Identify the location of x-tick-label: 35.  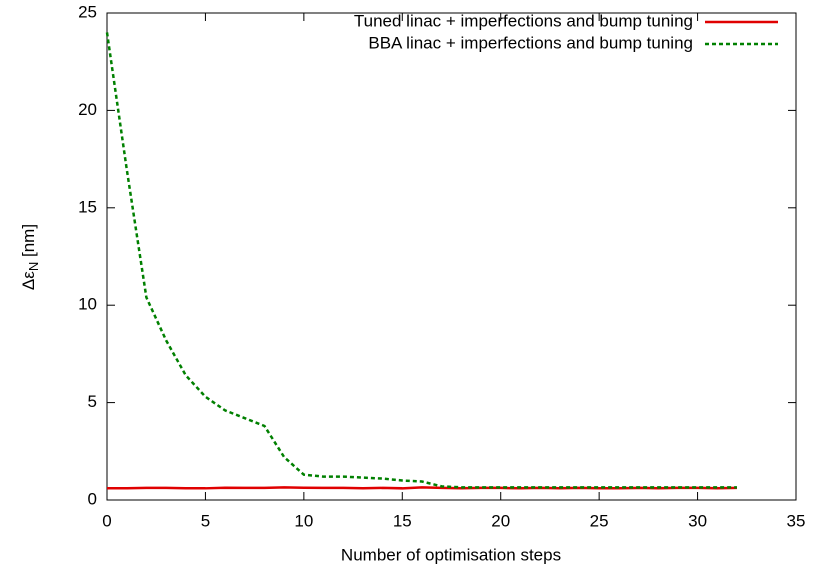
(796, 520).